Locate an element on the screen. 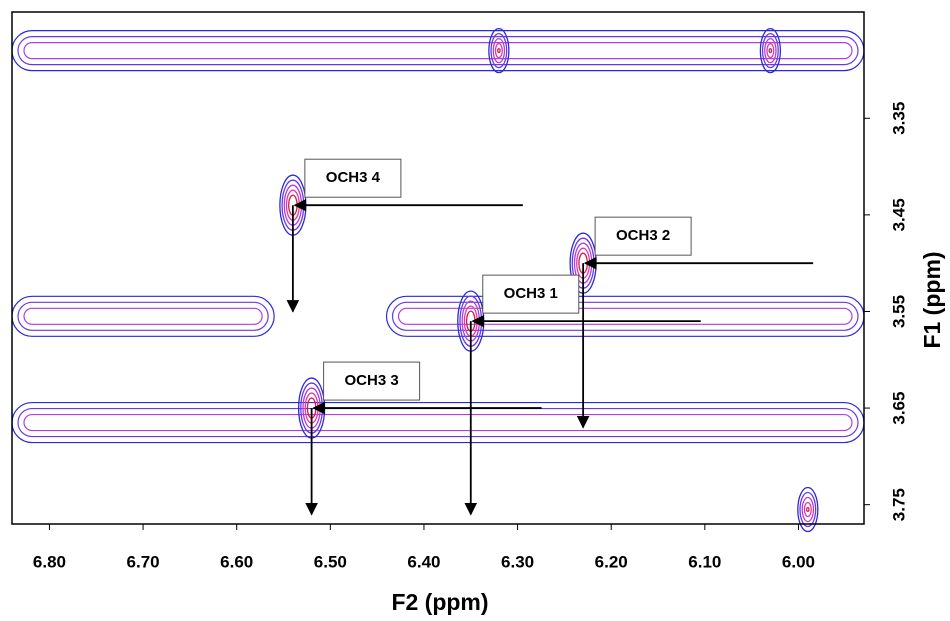 Image resolution: width=950 pixels, height=621 pixels. x-tick-label: 6.40 is located at coordinates (423, 561).